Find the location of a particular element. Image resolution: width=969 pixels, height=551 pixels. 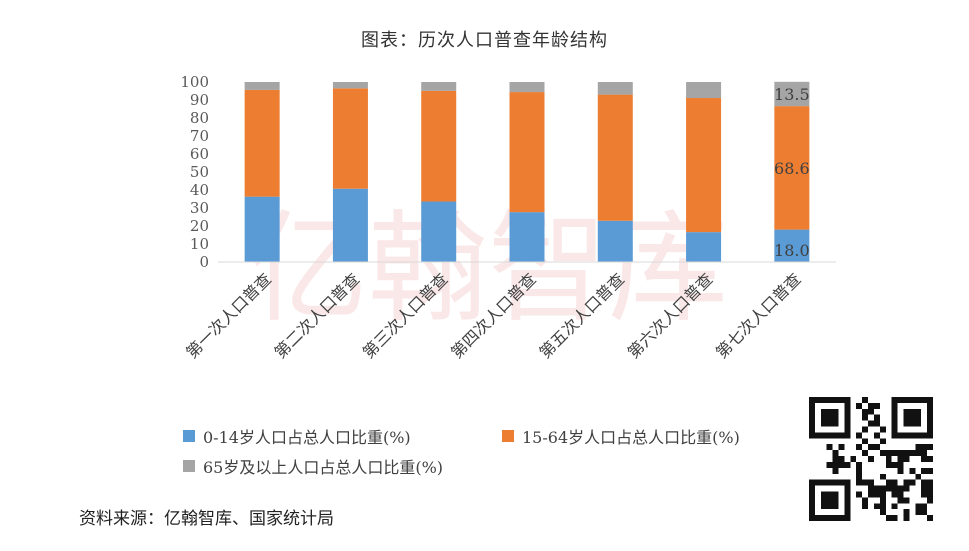

y-tick-label: 100 is located at coordinates (194, 82).